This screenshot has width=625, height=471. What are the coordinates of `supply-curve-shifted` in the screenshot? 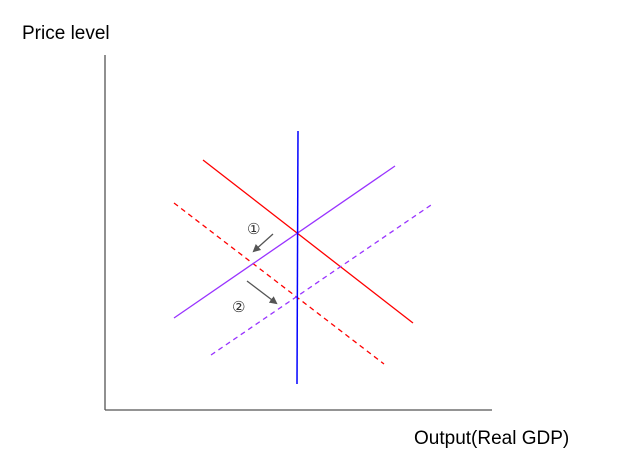 It's located at (322, 279).